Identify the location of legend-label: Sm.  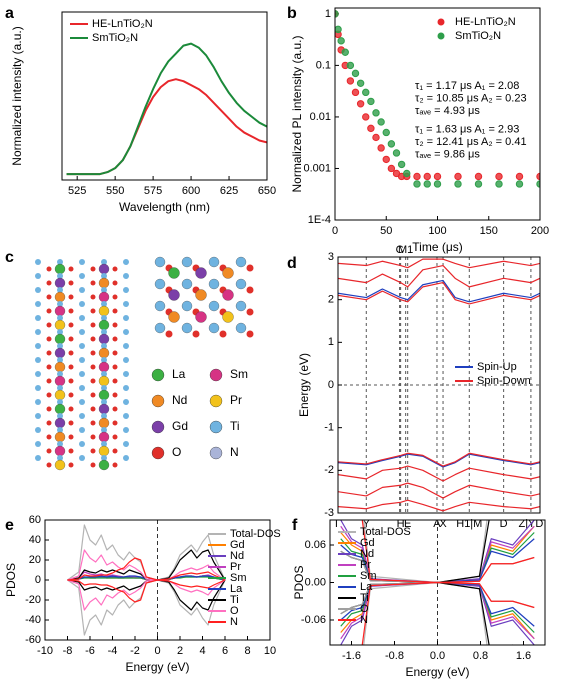
(238, 578).